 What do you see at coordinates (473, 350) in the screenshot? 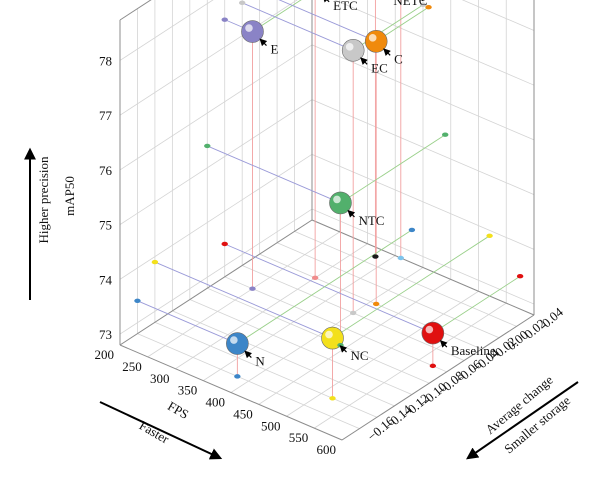
I see `point-label-baseline: Baseline` at bounding box center [473, 350].